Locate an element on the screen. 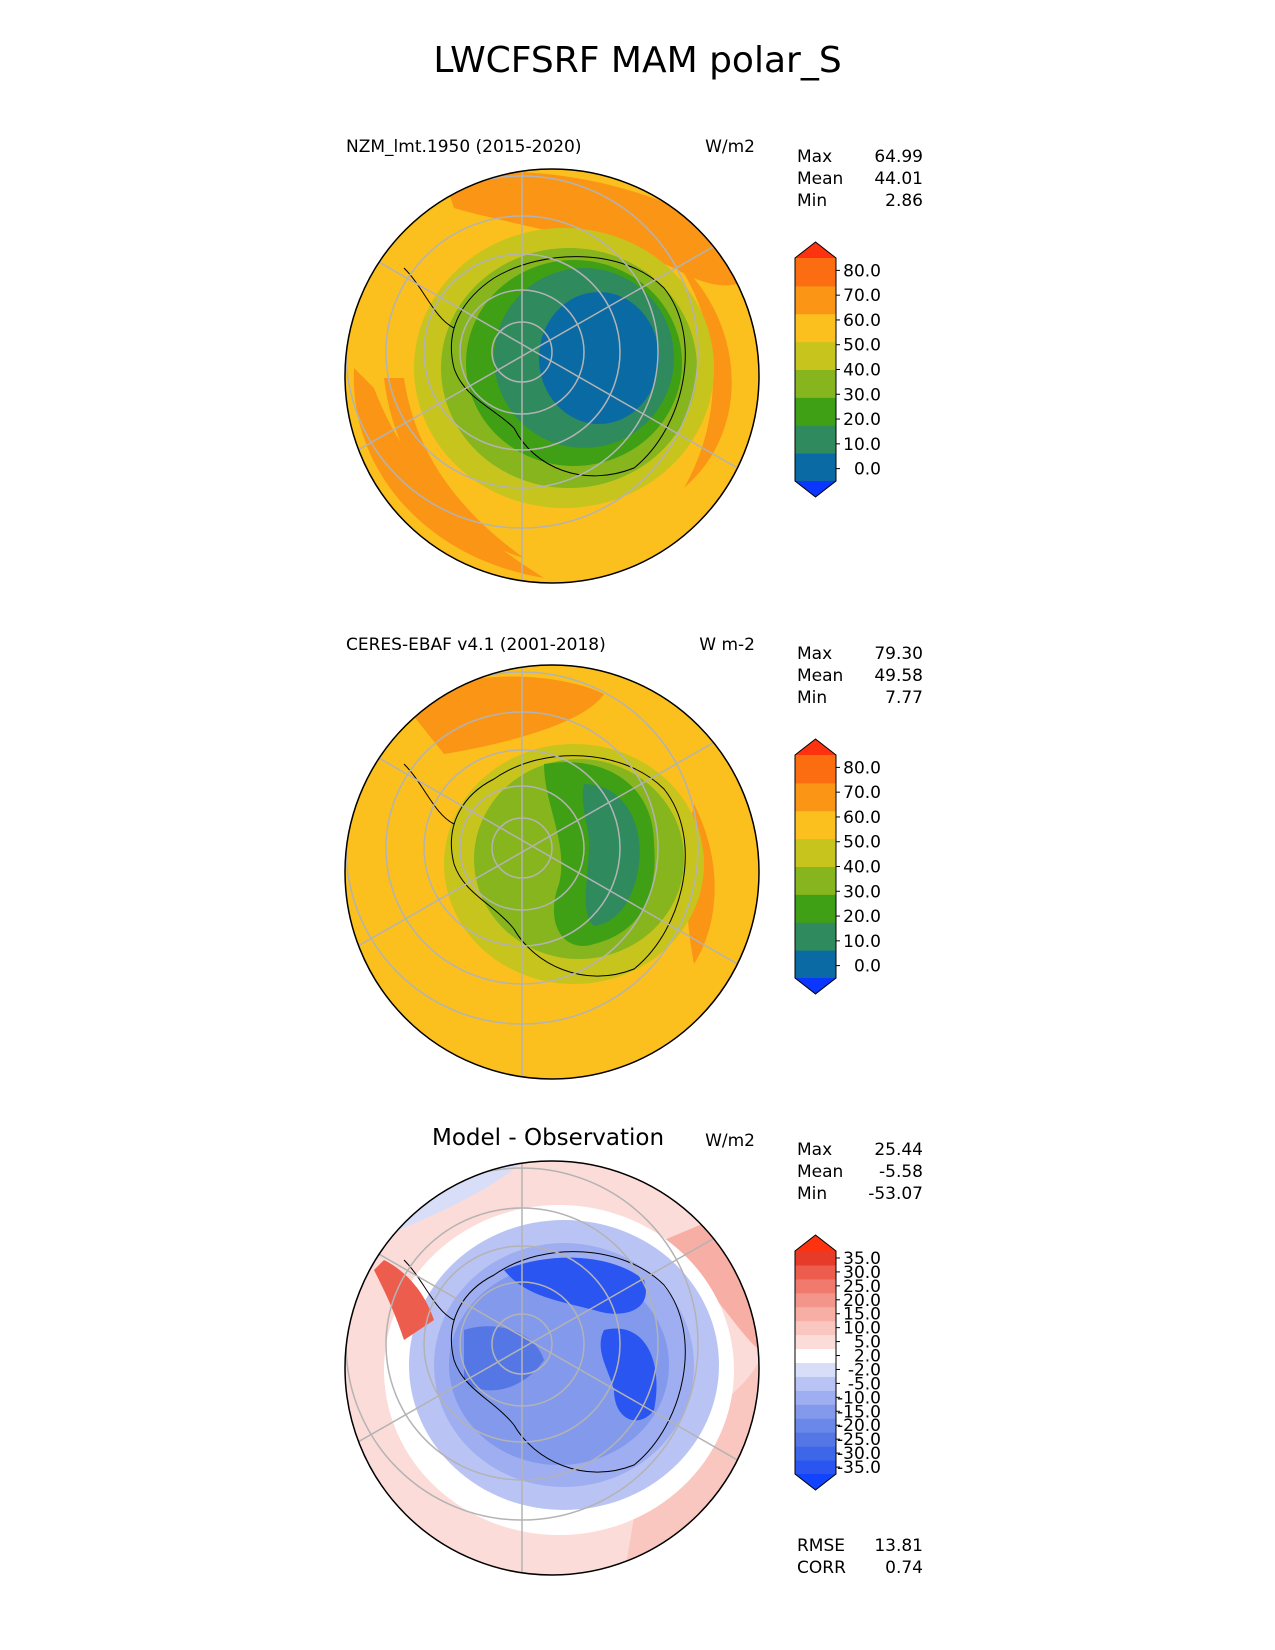 The height and width of the screenshot is (1650, 1275). stat-min: Min -53.07 is located at coordinates (860, 1194).